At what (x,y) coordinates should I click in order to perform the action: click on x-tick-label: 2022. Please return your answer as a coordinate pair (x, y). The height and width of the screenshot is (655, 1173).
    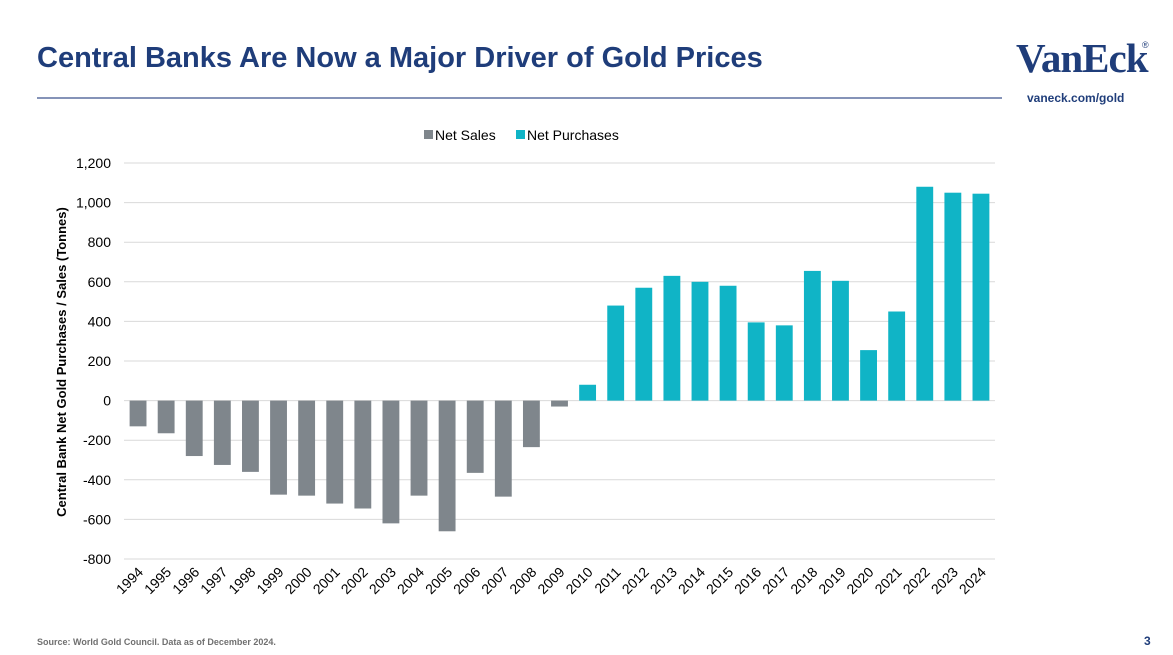
    Looking at the image, I should click on (916, 580).